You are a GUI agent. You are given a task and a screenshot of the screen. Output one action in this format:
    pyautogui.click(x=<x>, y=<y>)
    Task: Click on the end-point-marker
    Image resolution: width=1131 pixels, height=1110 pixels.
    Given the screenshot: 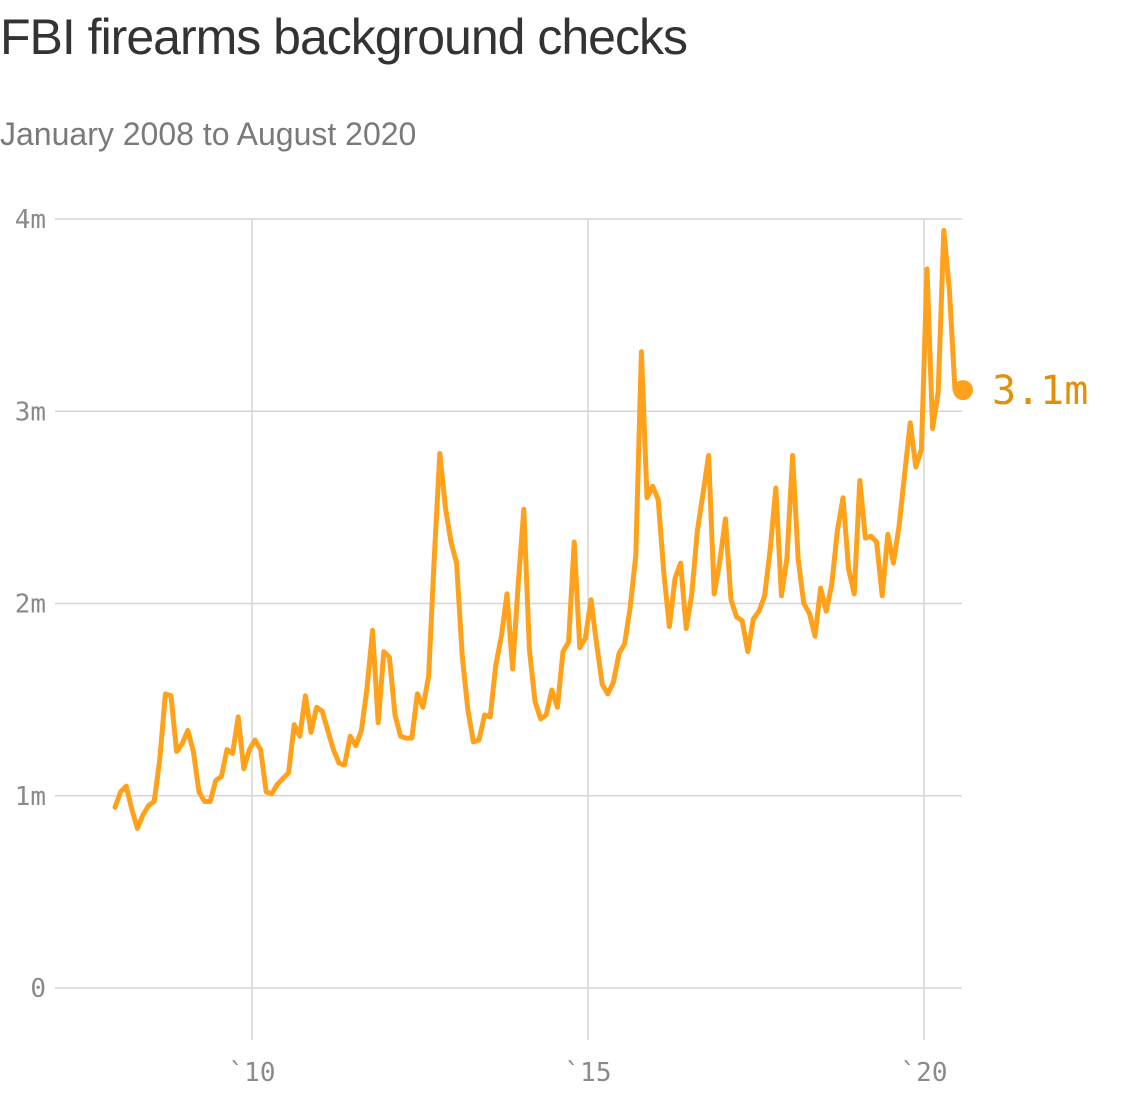 What is the action you would take?
    pyautogui.click(x=963, y=390)
    